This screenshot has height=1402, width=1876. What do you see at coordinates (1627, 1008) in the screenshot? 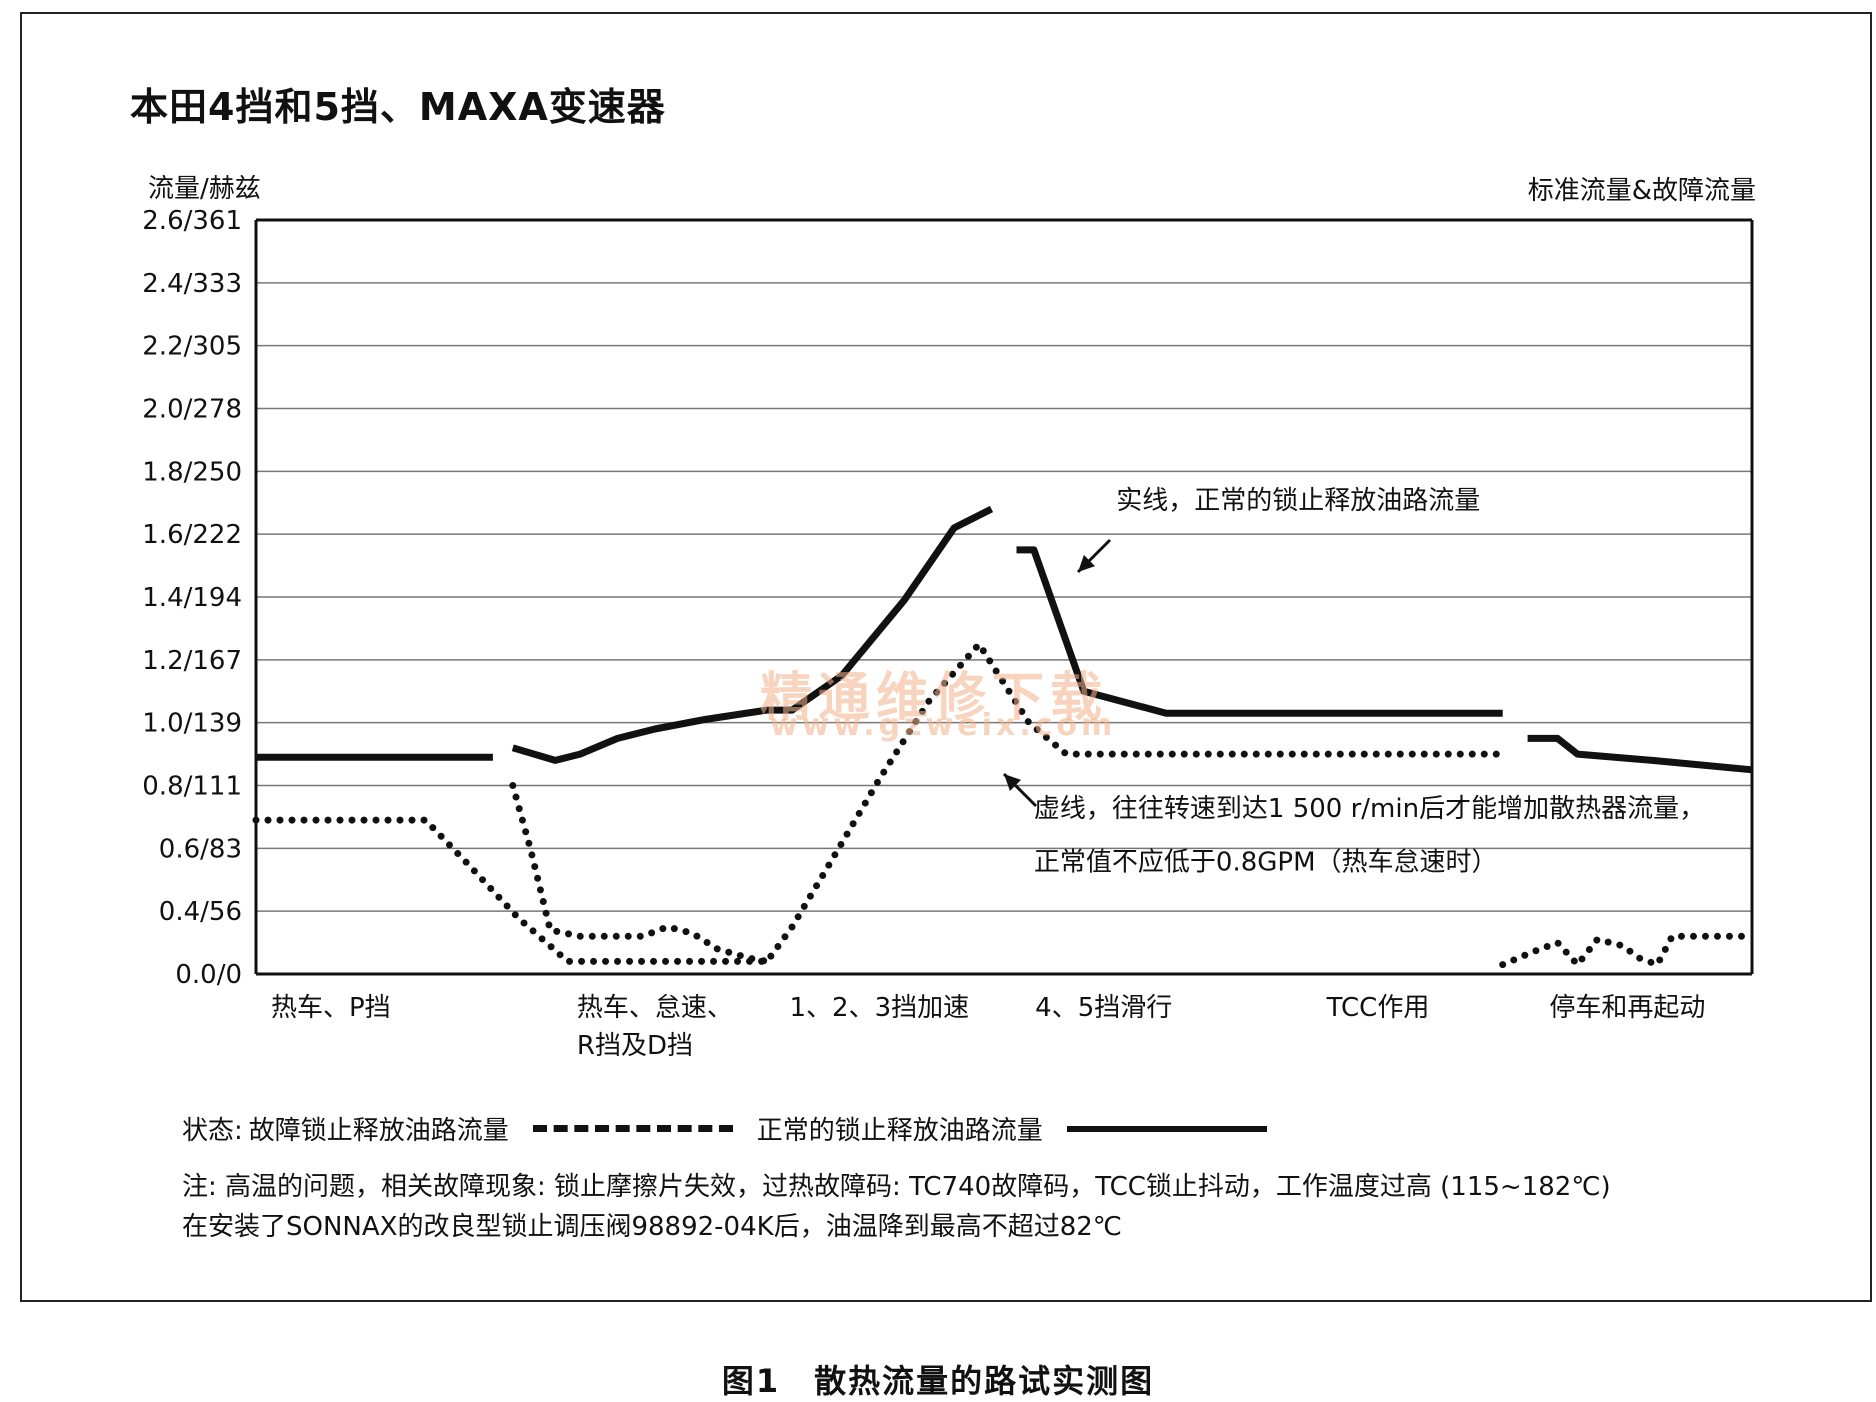
I see `x-category-label-5: 停车和再起动` at bounding box center [1627, 1008].